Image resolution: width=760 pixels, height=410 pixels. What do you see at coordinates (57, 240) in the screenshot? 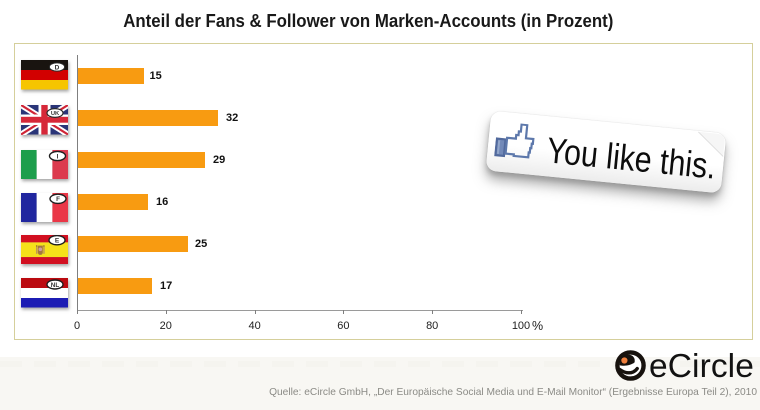
I see `svg-text: E` at bounding box center [57, 240].